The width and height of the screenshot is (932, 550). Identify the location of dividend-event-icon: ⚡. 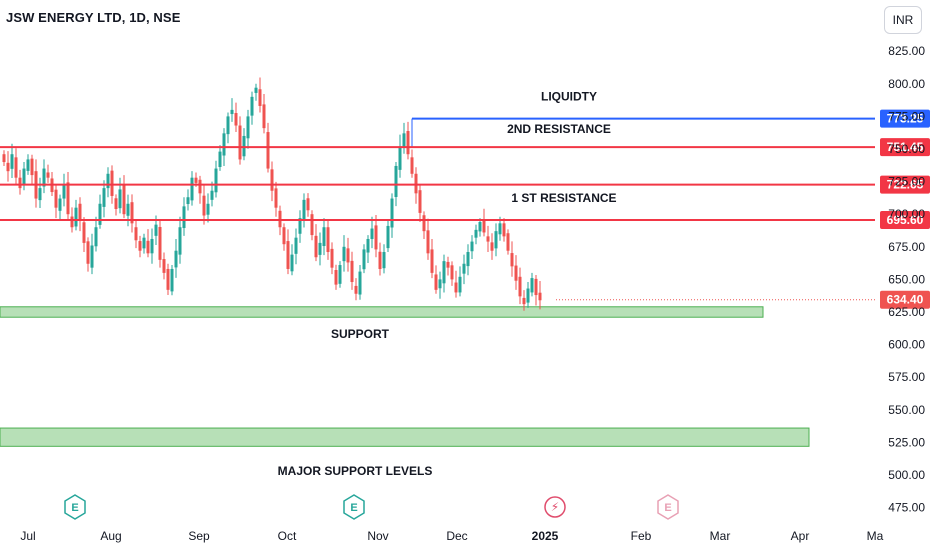
(555, 507).